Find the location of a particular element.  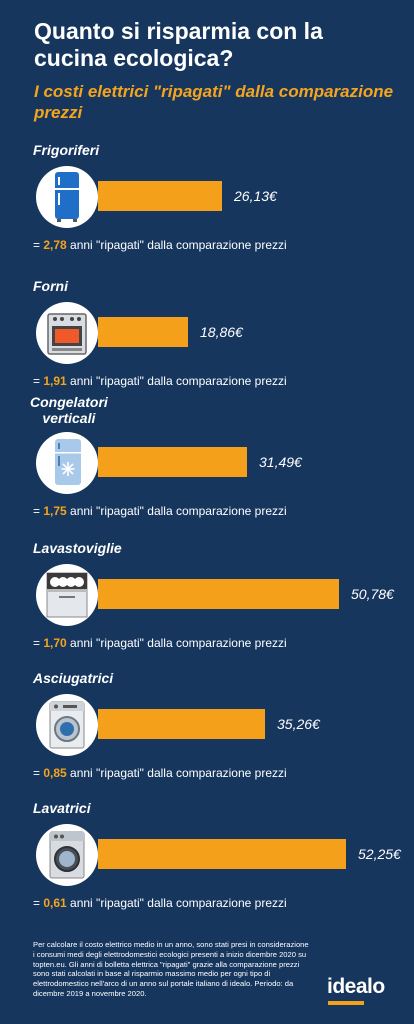

data-label: 31,49€ is located at coordinates (280, 462).